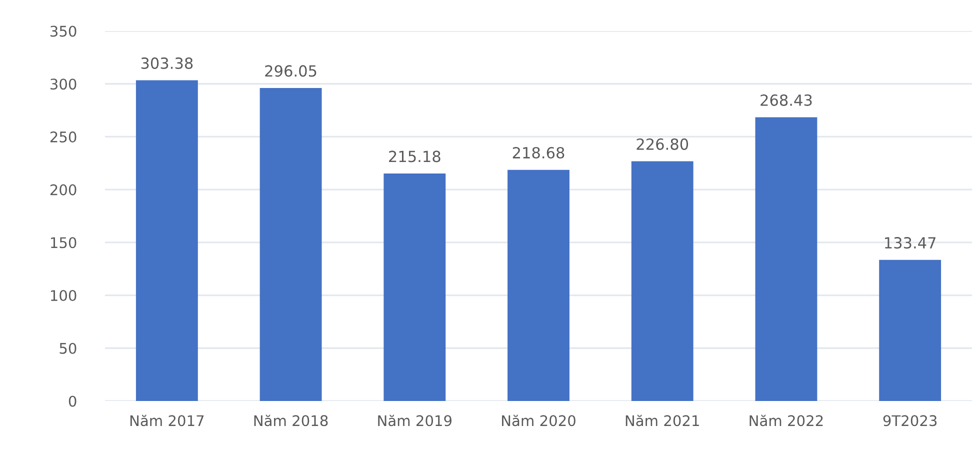  I want to click on x-tick-label: Năm 2019, so click(415, 420).